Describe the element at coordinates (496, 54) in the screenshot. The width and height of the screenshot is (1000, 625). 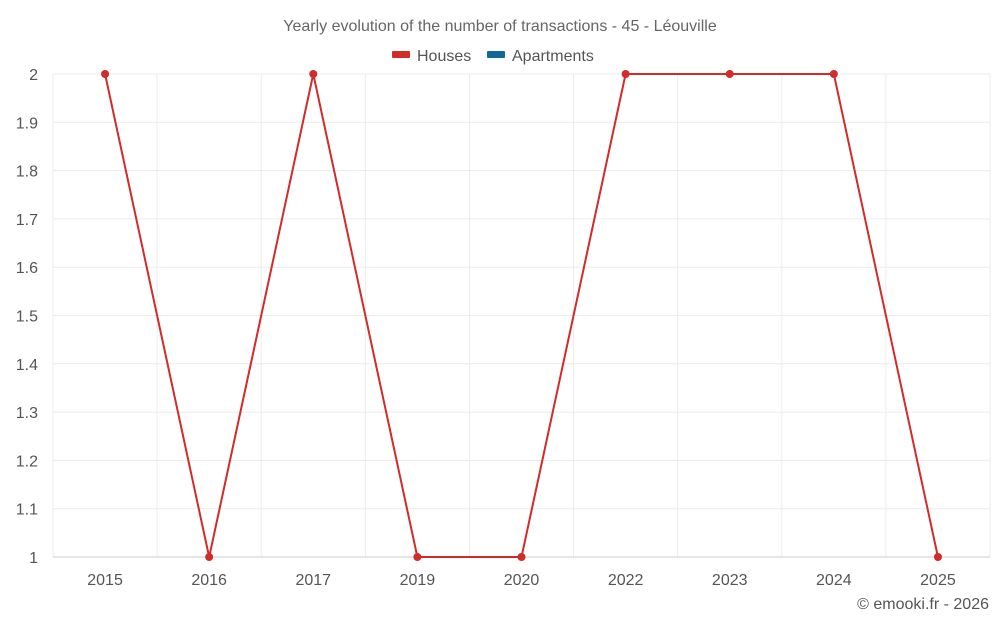
I see `legend-swatch-apartments` at that location.